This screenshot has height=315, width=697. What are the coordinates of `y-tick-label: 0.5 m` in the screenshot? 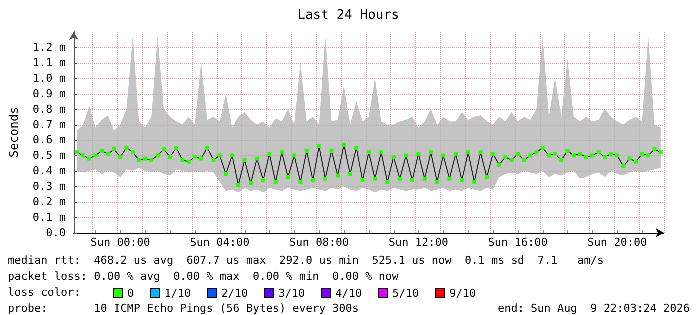 It's located at (49, 155).